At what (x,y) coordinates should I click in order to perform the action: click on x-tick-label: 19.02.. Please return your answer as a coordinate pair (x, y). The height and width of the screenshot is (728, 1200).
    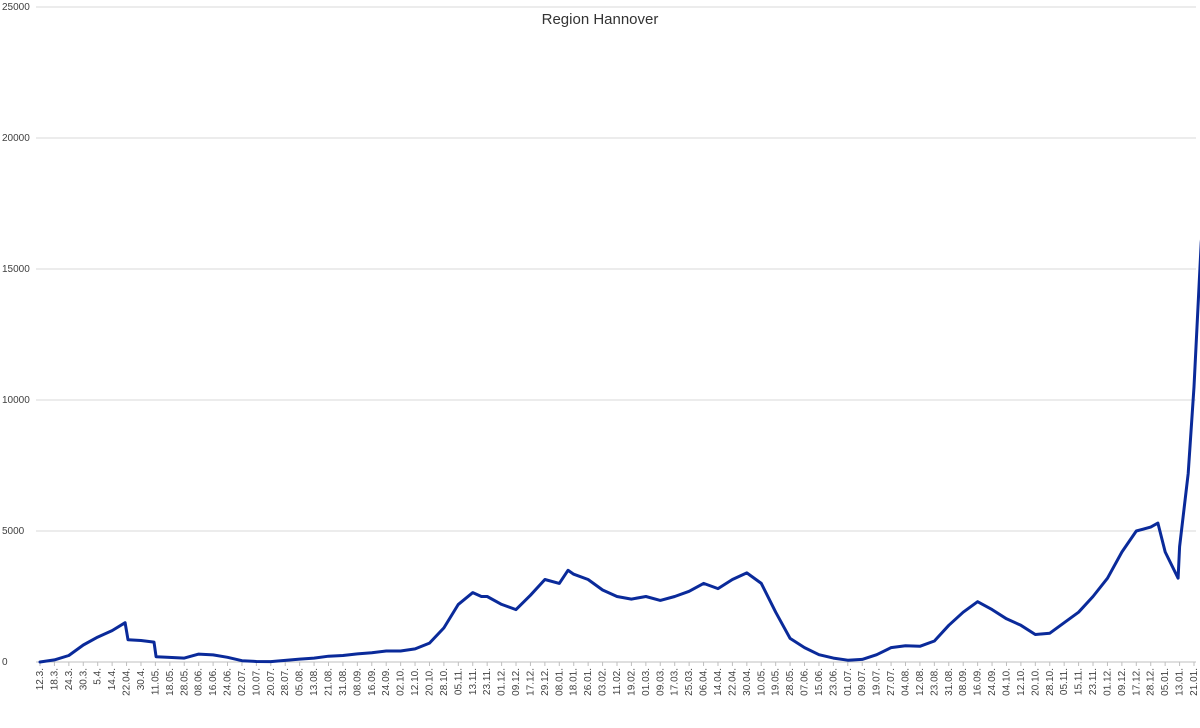
    Looking at the image, I should click on (631, 682).